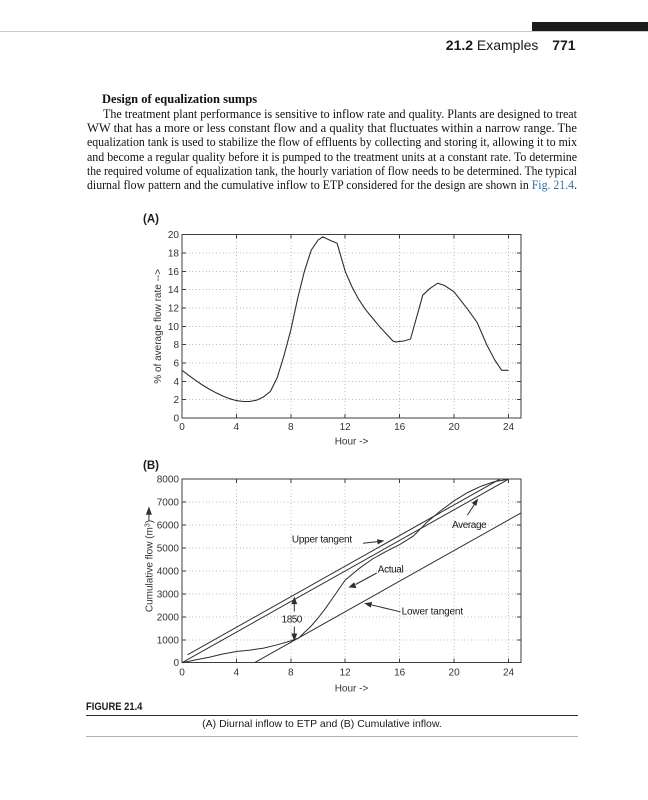 The height and width of the screenshot is (800, 648). What do you see at coordinates (174, 253) in the screenshot?
I see `svg-text: 18` at bounding box center [174, 253].